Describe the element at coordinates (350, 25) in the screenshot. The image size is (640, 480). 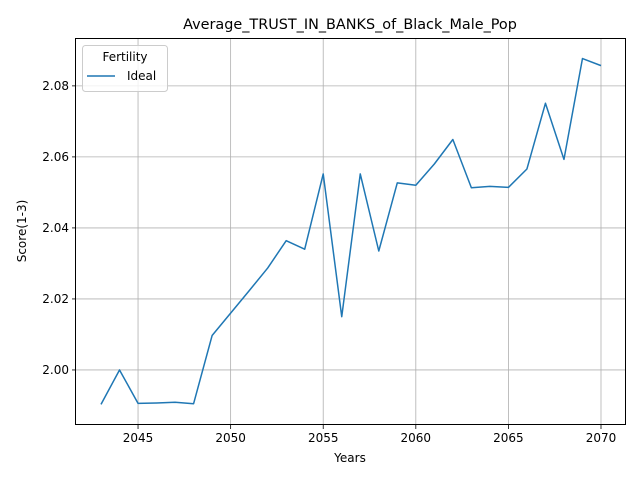
I see `chart-title: Average_TRUST_IN_BANKS_of_Black_Male_Pop` at that location.